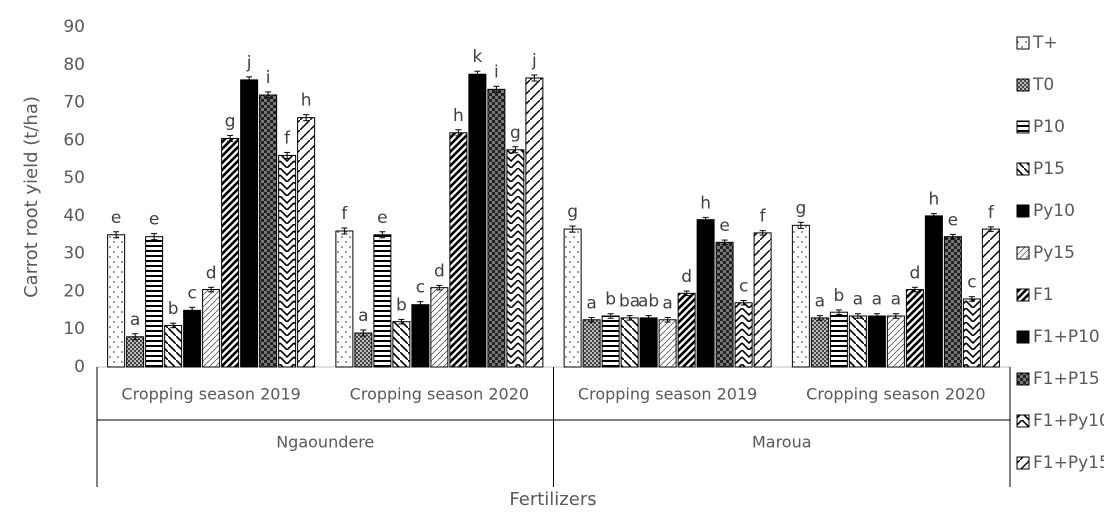  Describe the element at coordinates (74, 140) in the screenshot. I see `y-tick-label: 60` at that location.